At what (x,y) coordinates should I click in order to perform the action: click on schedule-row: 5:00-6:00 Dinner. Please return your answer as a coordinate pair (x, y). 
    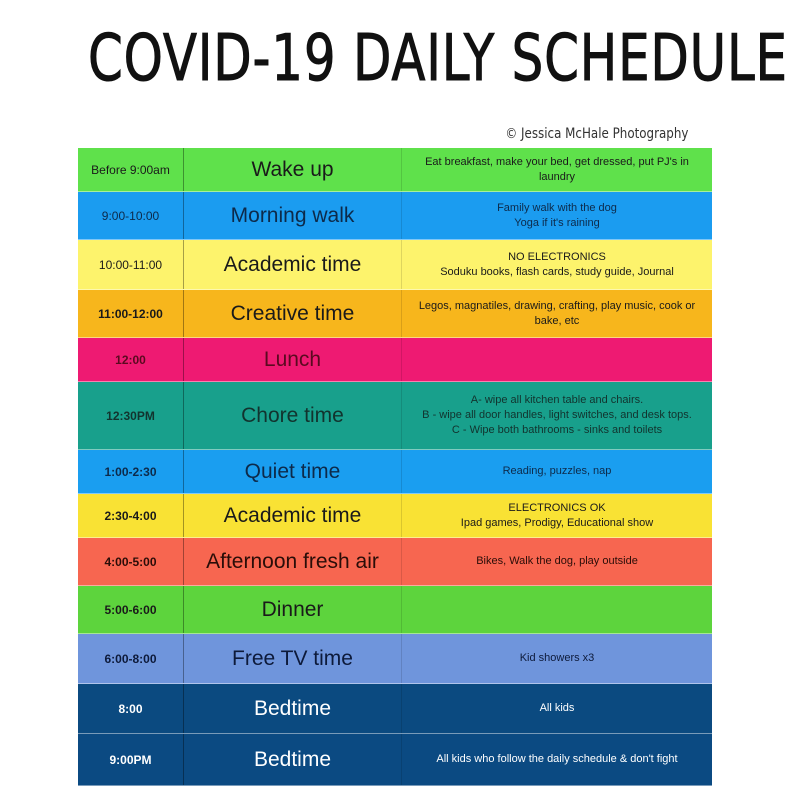
    Looking at the image, I should click on (395, 610).